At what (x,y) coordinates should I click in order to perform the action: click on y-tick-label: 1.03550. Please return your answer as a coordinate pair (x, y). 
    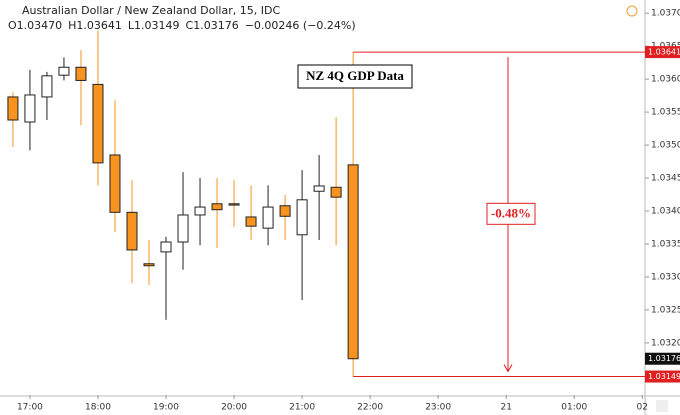
    Looking at the image, I should click on (665, 113).